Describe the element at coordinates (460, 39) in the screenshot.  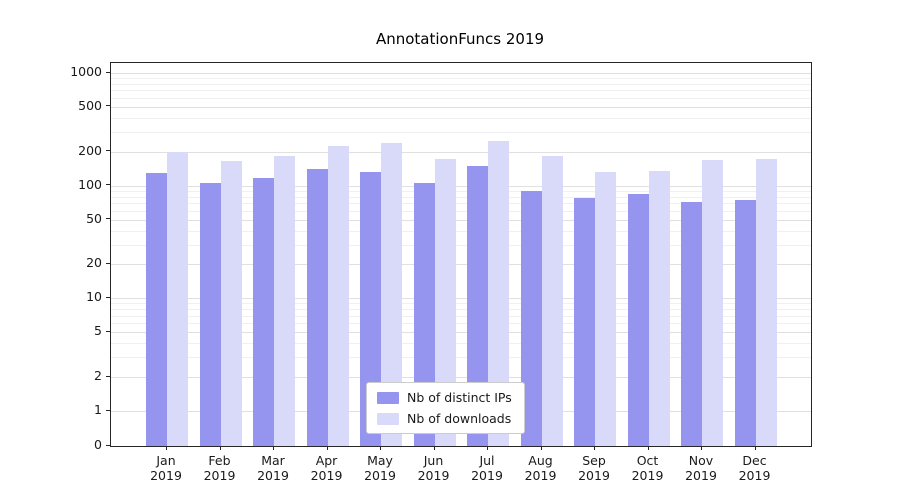
I see `chart-title: AnnotationFuncs 2019` at that location.